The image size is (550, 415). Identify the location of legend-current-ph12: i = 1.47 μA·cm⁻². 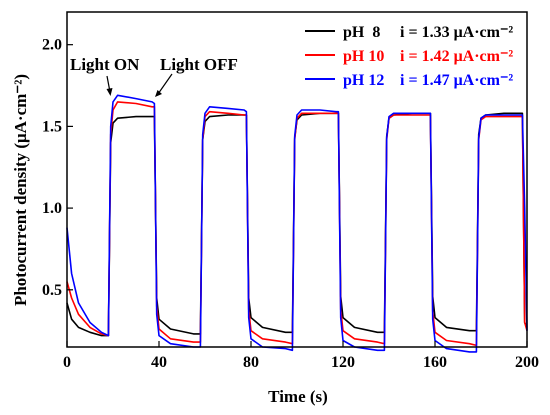
(456, 80).